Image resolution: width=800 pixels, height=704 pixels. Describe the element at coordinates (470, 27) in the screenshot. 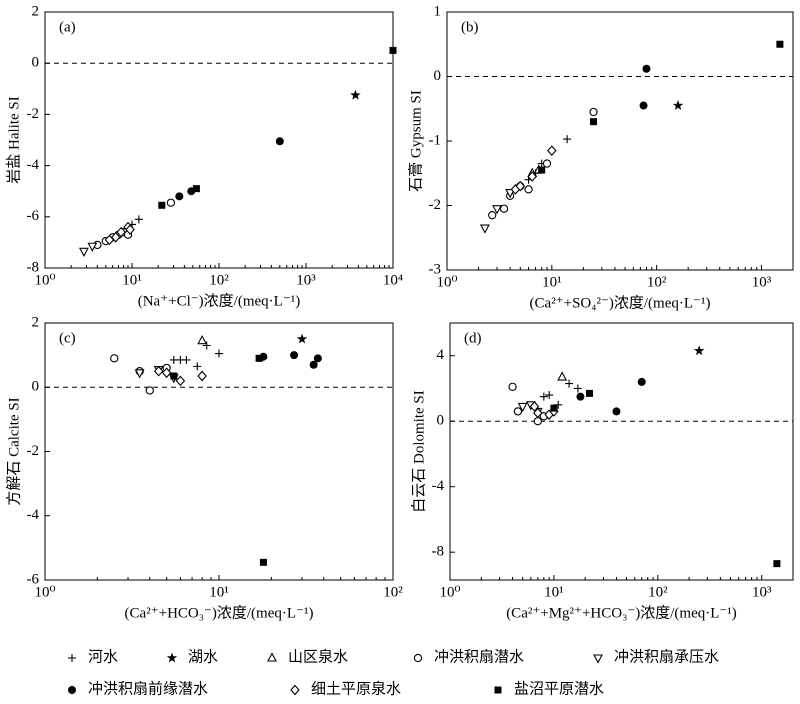

I see `panel-label: (b)` at that location.